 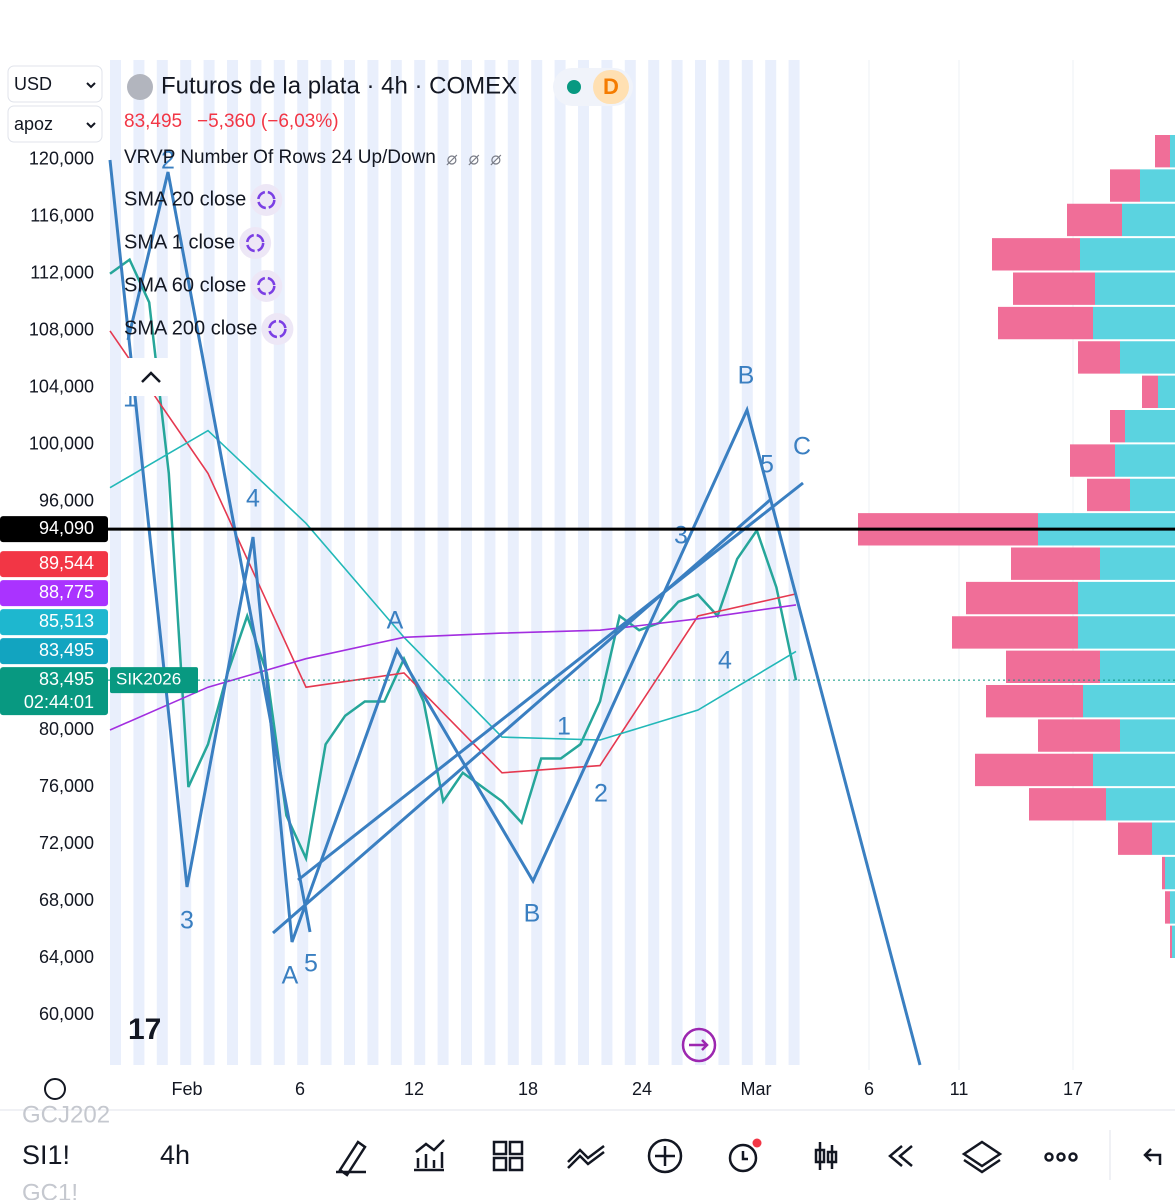 What do you see at coordinates (66, 679) in the screenshot?
I see `price-label: 83,495` at bounding box center [66, 679].